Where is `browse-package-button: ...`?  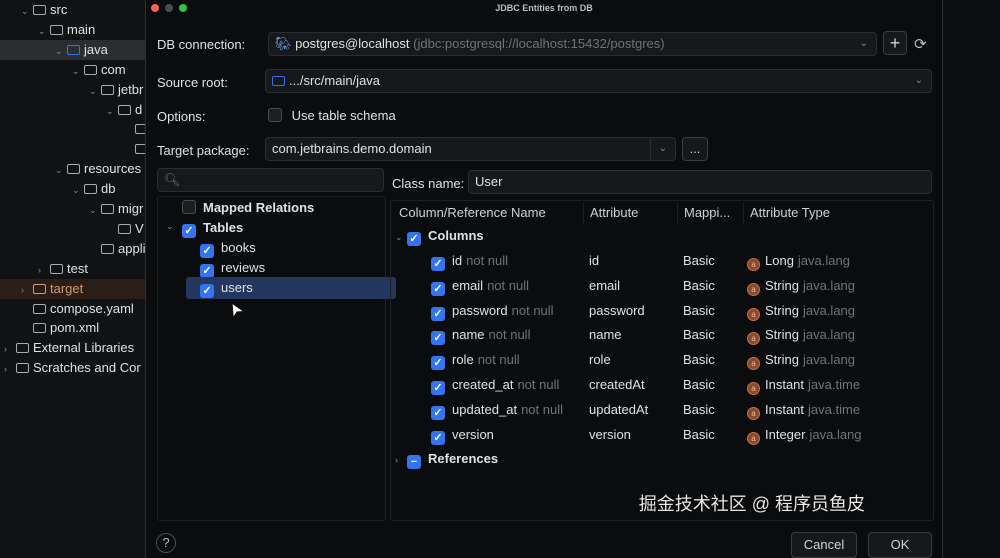 browse-package-button: ... is located at coordinates (695, 149).